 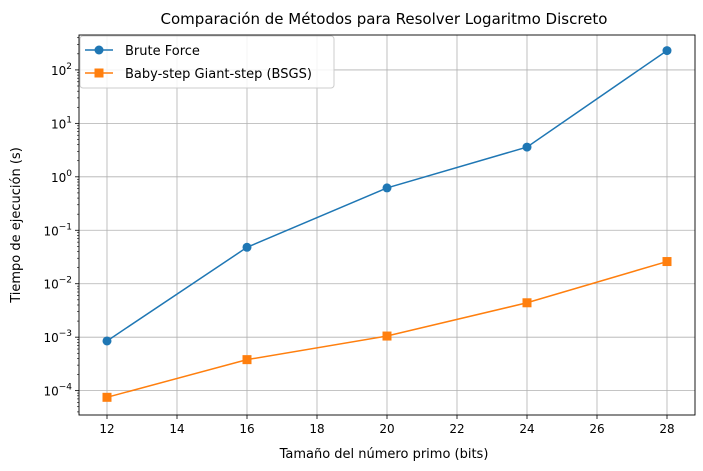 I want to click on y-tick-label: 10², so click(x=61, y=70).